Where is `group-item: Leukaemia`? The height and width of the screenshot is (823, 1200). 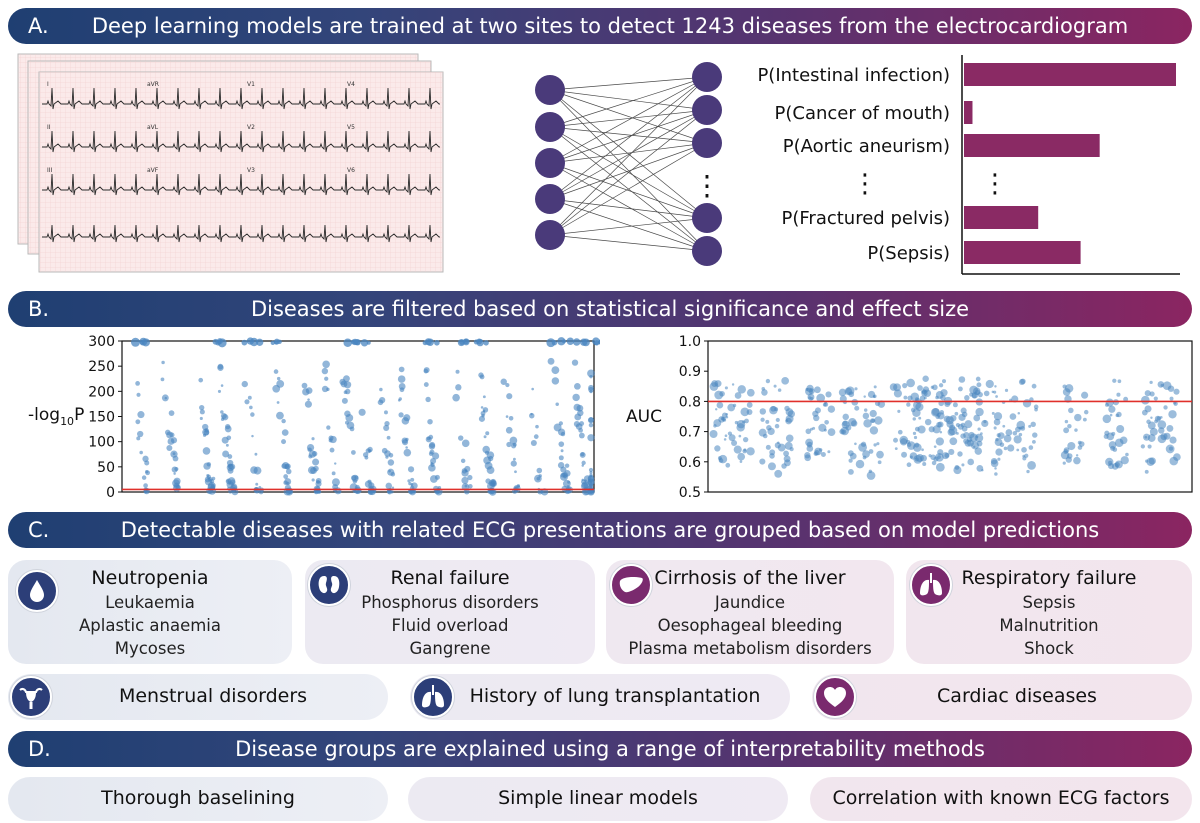 group-item: Leukaemia is located at coordinates (150, 602).